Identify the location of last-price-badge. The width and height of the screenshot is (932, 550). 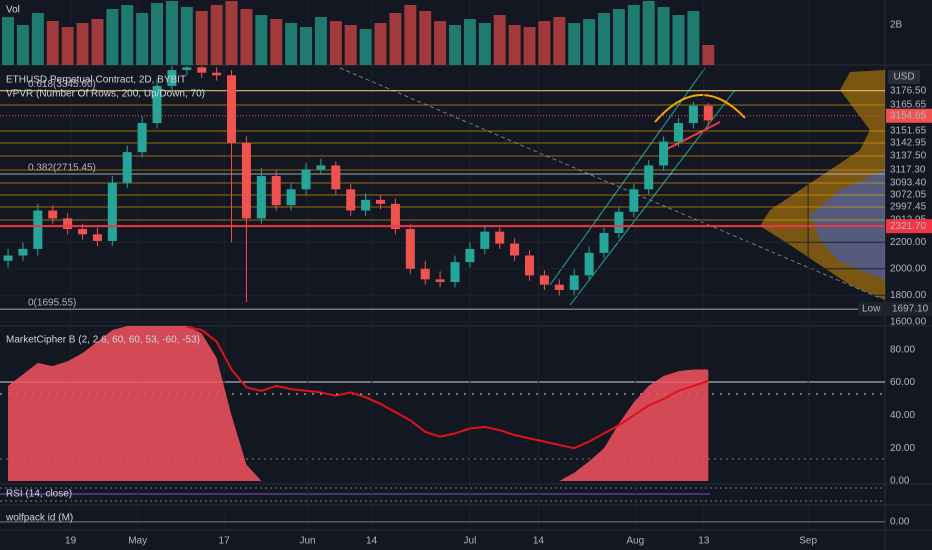
(909, 115).